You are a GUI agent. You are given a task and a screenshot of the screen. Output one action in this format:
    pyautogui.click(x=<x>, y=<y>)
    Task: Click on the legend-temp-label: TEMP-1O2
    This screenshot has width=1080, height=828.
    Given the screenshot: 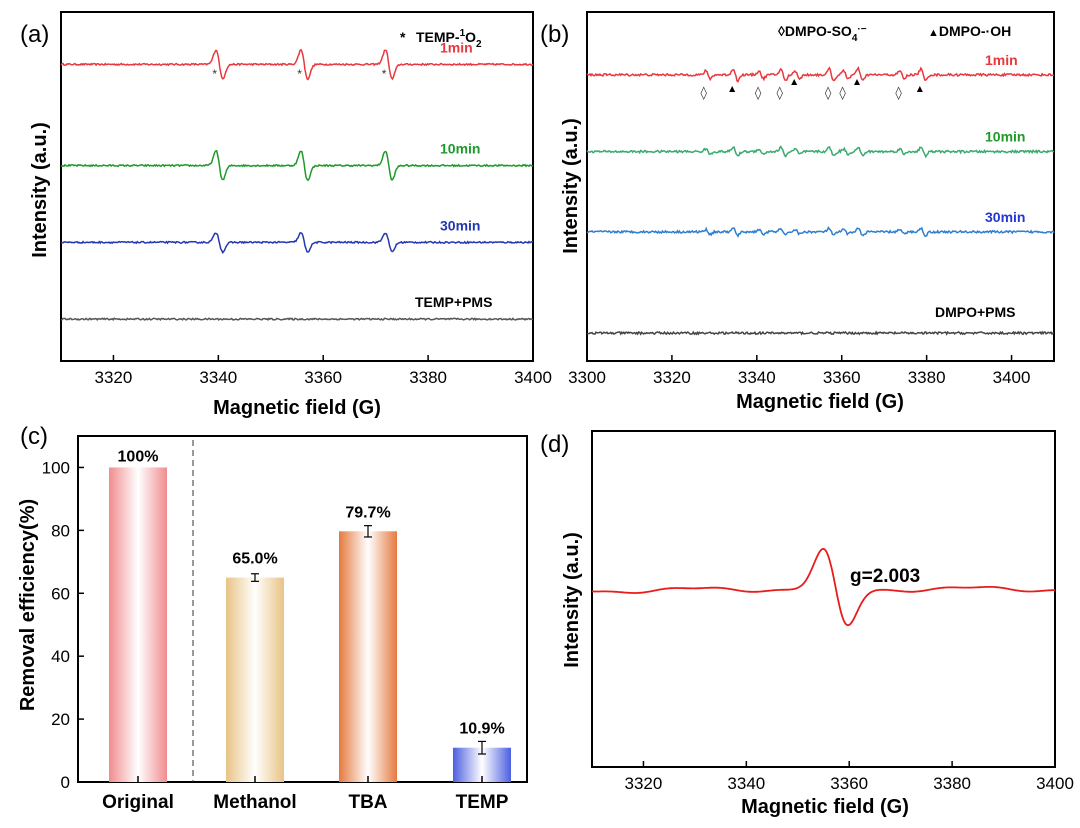 What is the action you would take?
    pyautogui.click(x=449, y=39)
    